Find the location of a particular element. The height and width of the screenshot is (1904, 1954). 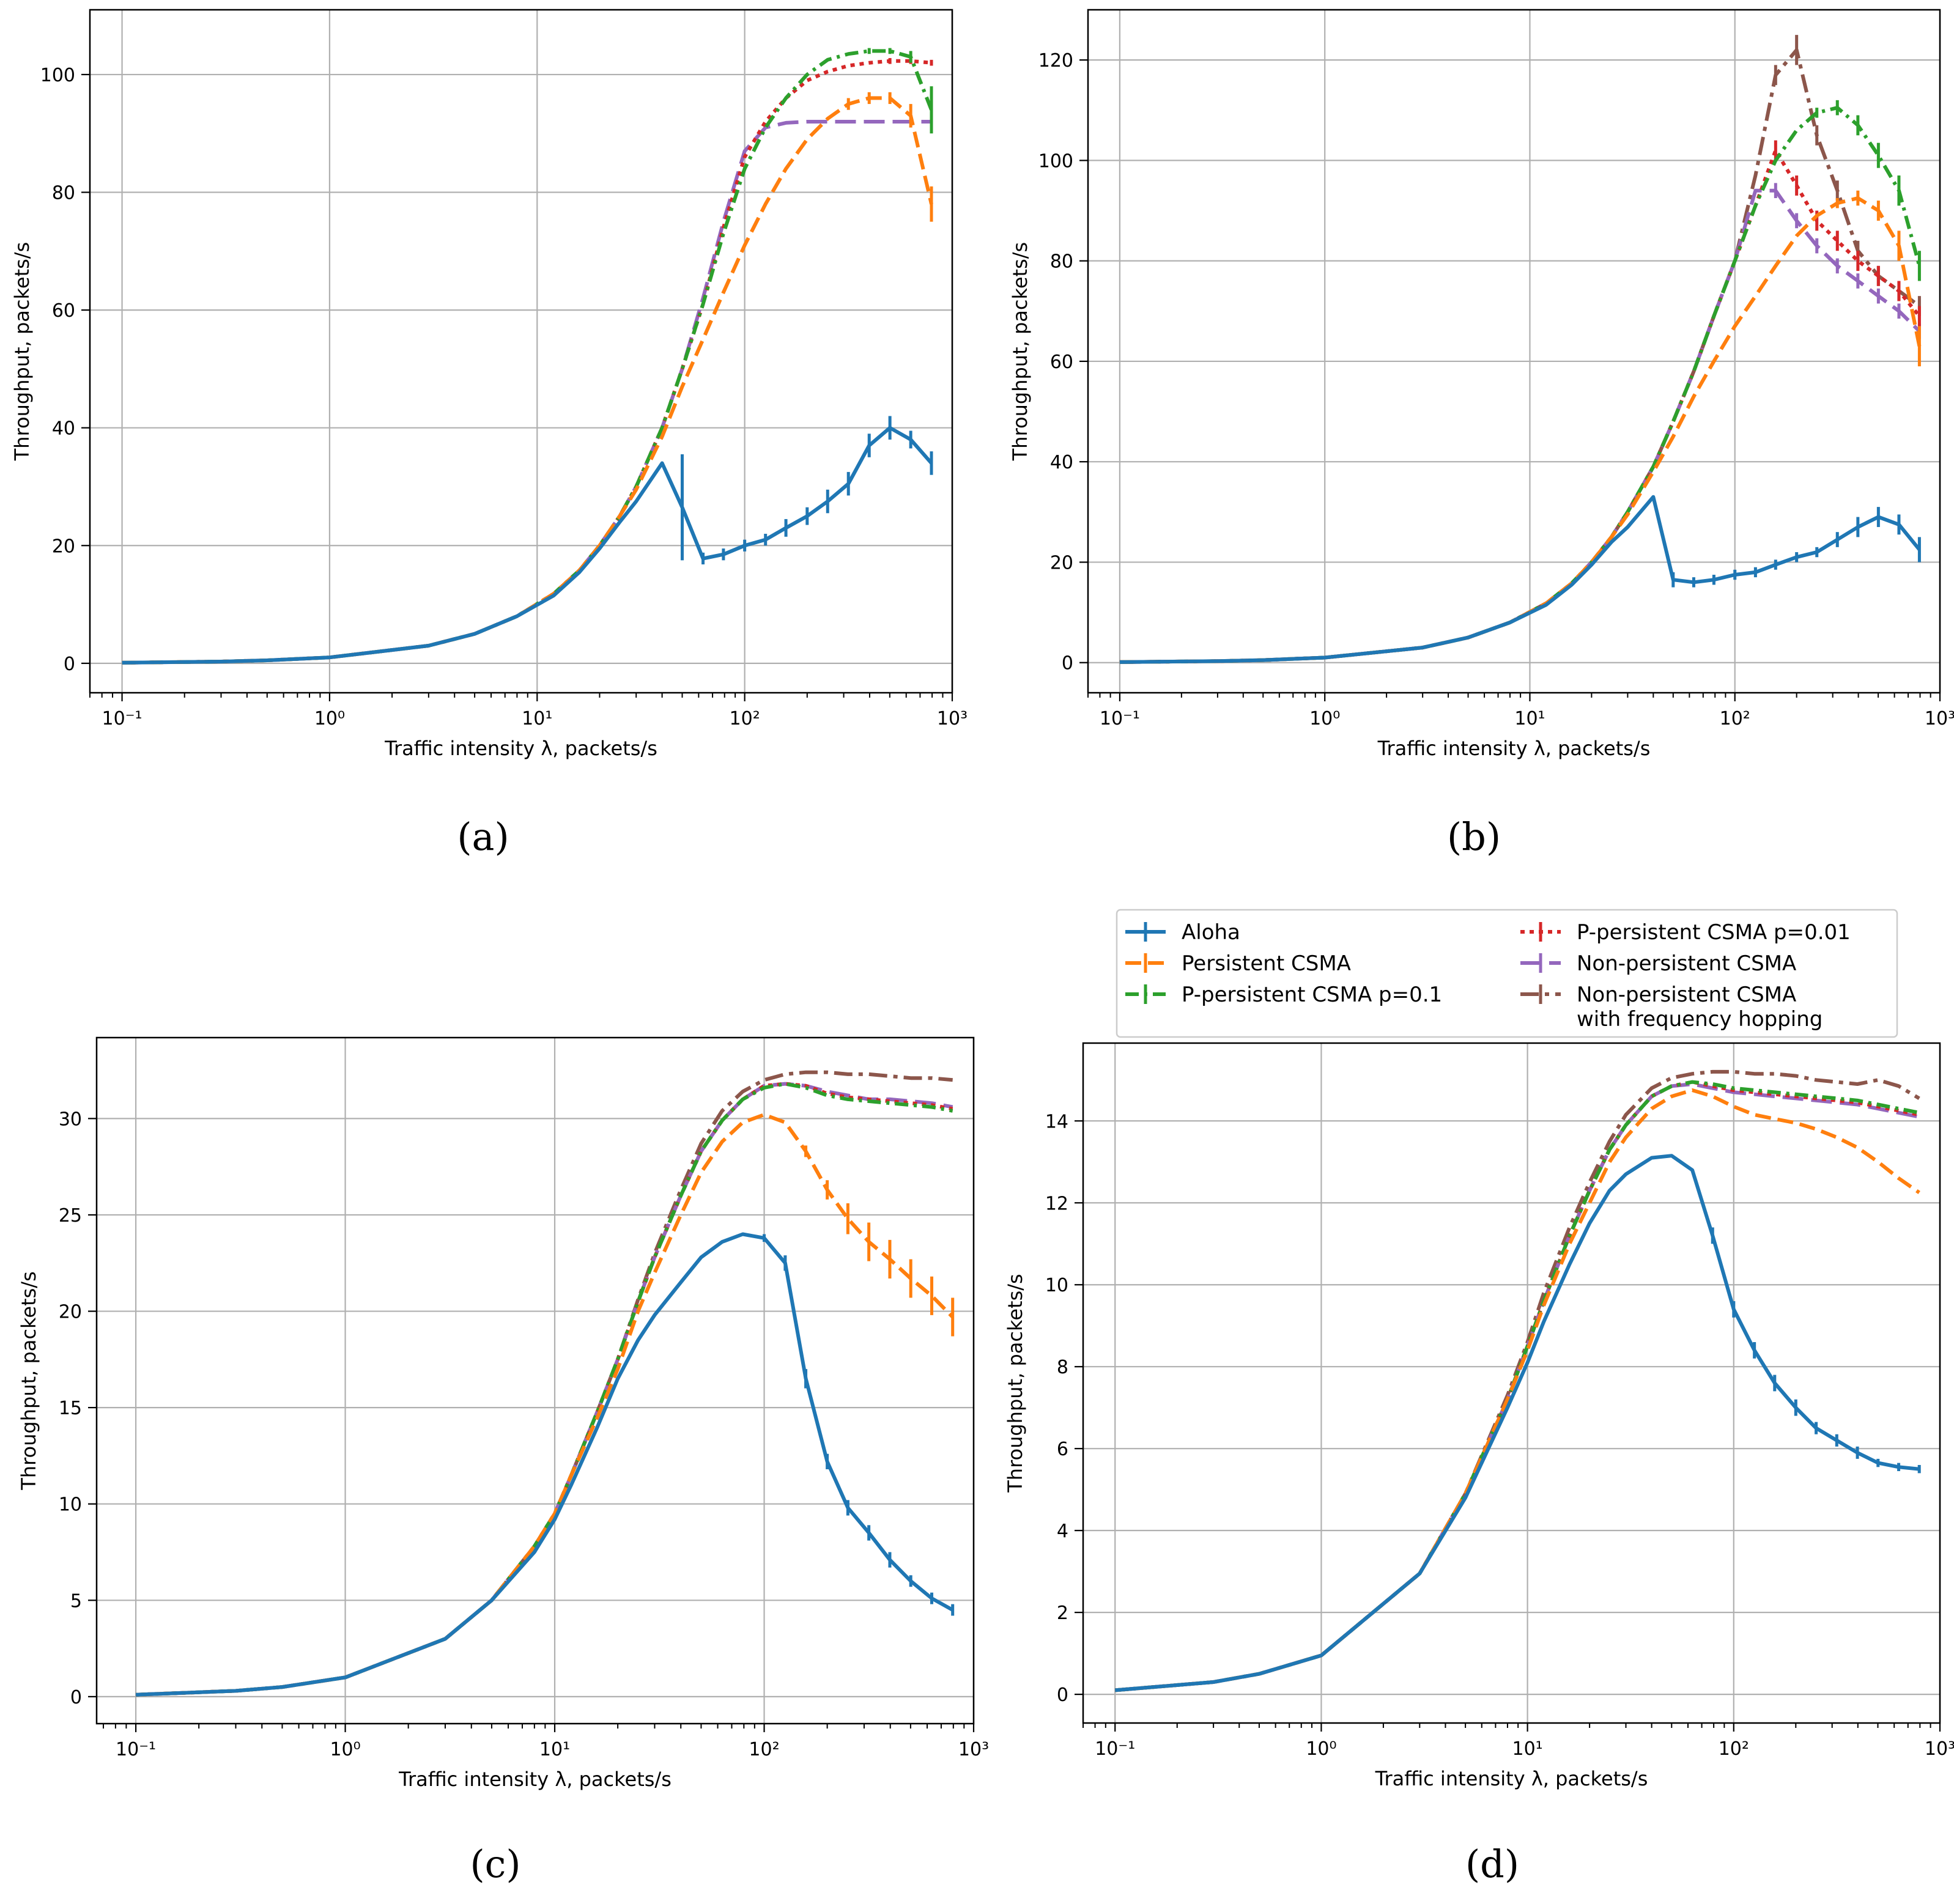

legend-entry-p-persistent-csma-p-0-01: P-persistent CSMA p=0.01 is located at coordinates (1685, 932).